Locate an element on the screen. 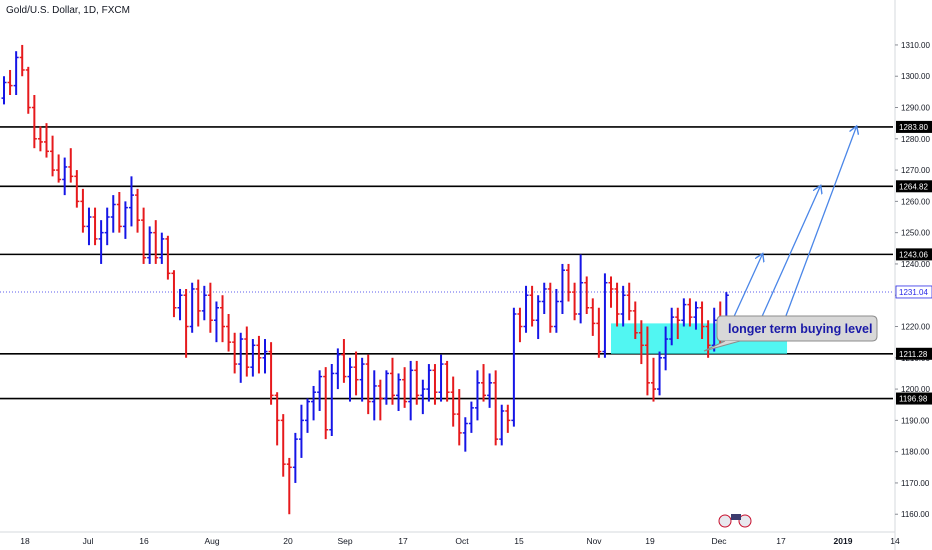 The height and width of the screenshot is (550, 932). projection-arrow is located at coordinates (746, 287).